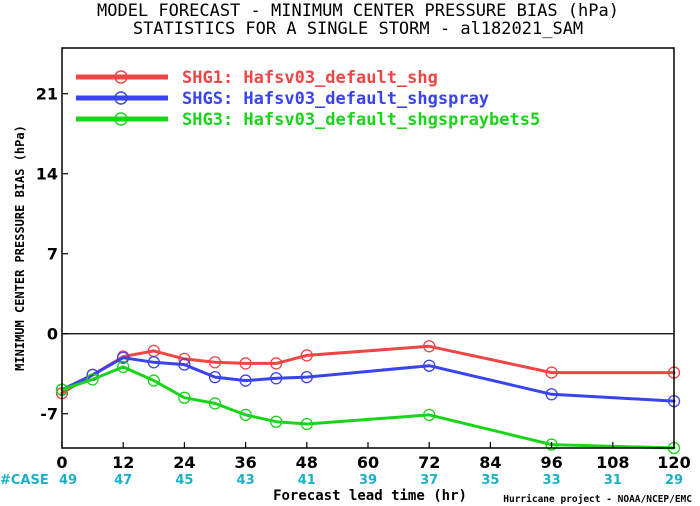  Describe the element at coordinates (597, 499) in the screenshot. I see `credit-text: Hurricane project - NOAA/NCEP/EMC` at that location.